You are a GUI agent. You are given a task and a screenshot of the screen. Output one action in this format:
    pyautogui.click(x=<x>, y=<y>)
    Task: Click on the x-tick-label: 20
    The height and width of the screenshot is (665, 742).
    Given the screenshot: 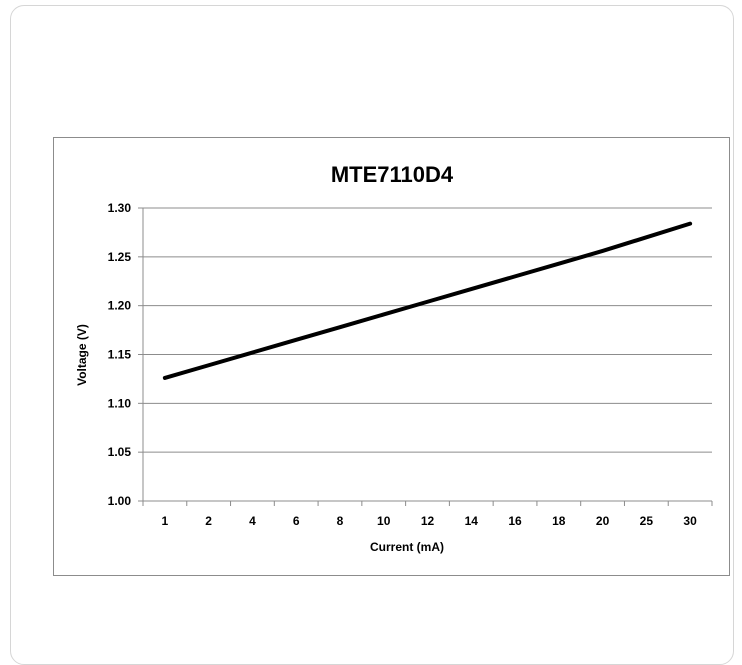 What is the action you would take?
    pyautogui.click(x=603, y=521)
    